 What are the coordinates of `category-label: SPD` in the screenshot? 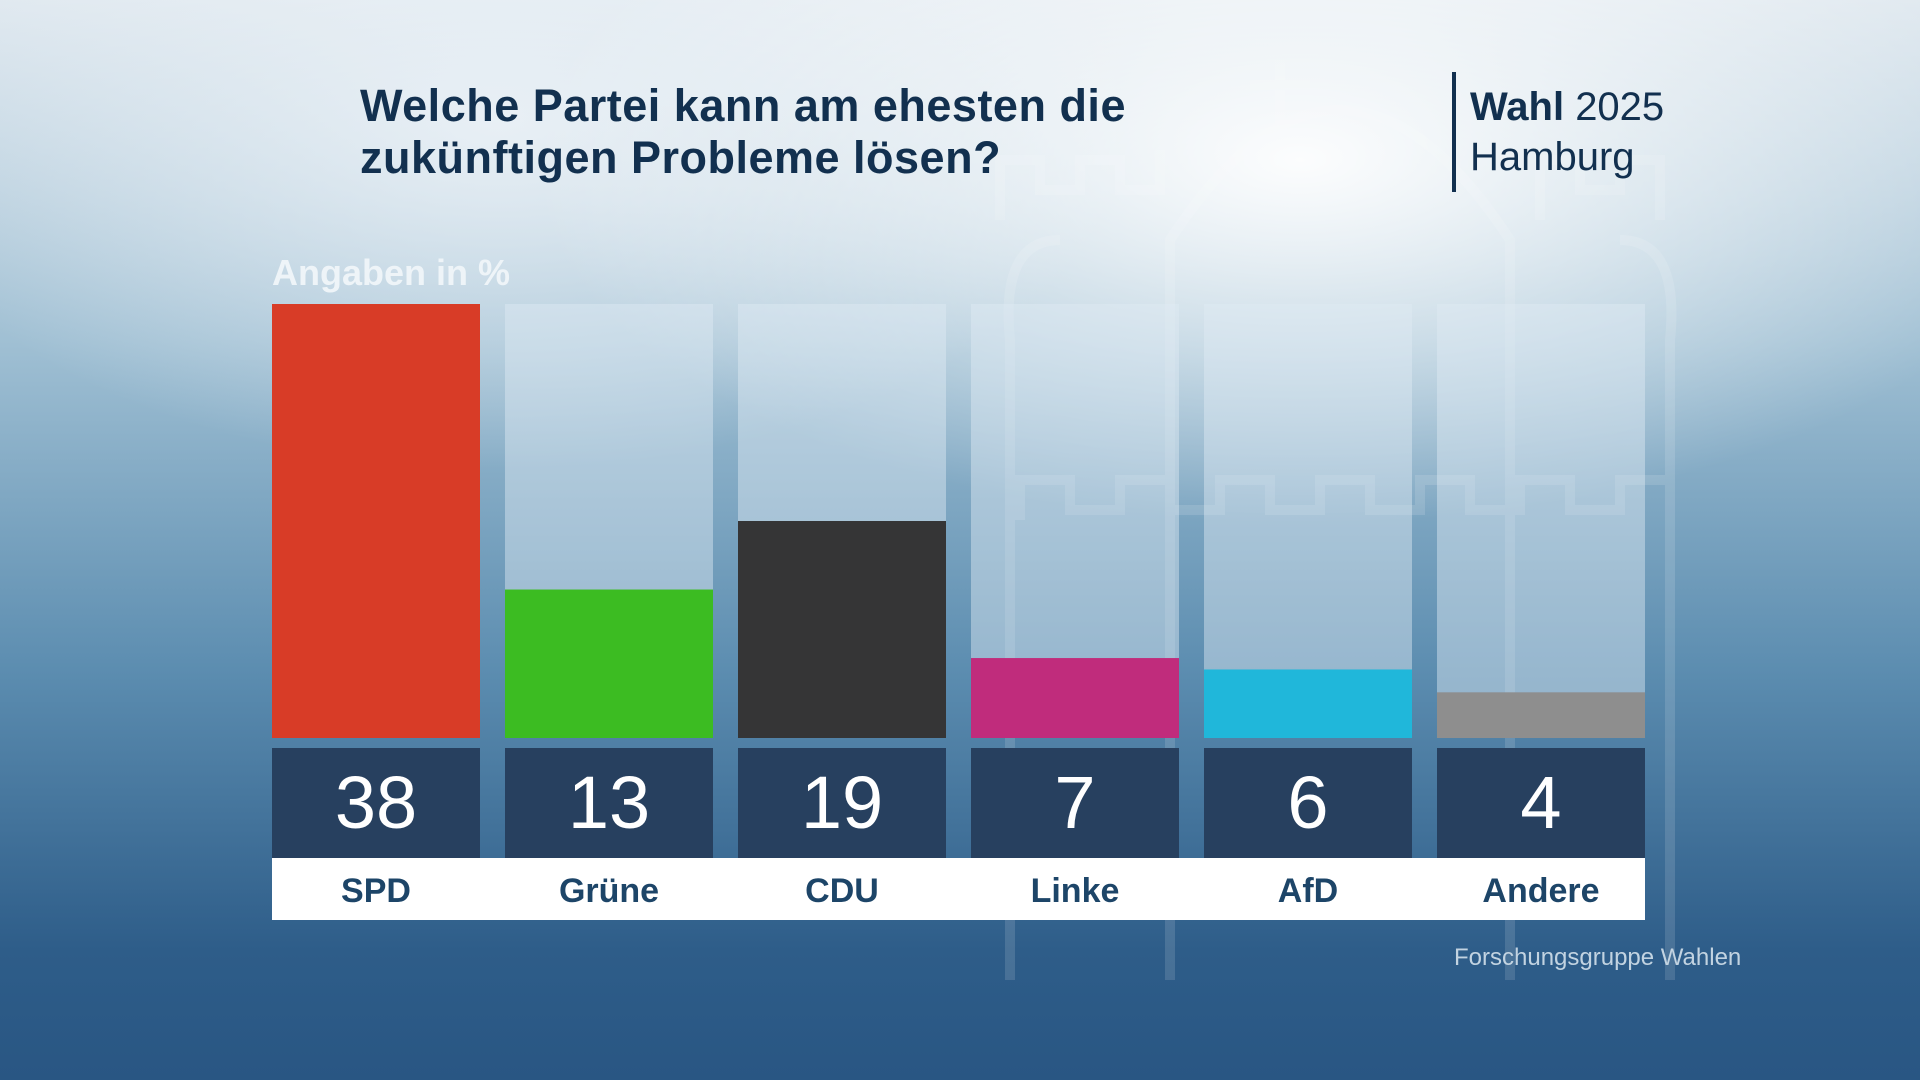 It's located at (376, 891).